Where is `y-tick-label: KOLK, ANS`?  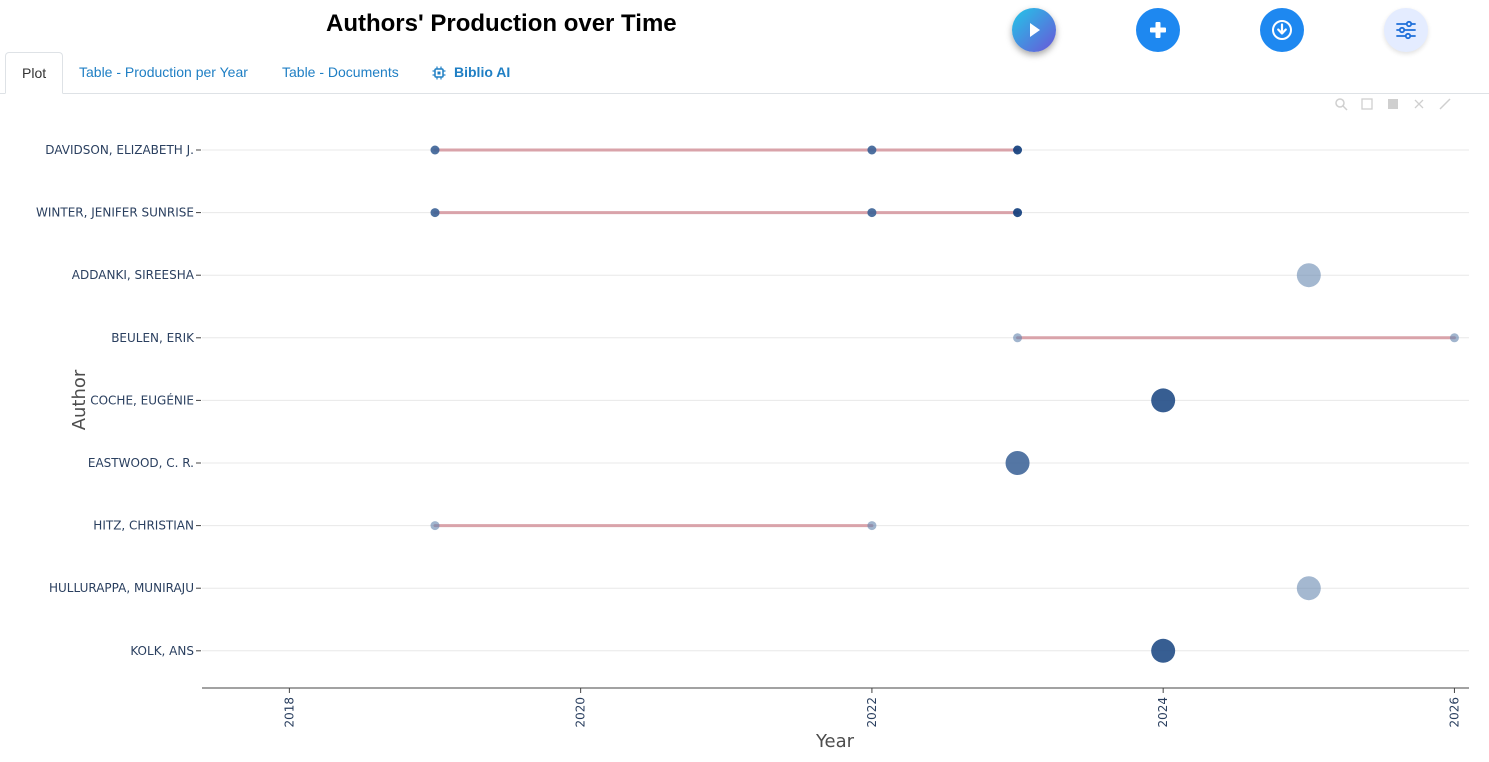
y-tick-label: KOLK, ANS is located at coordinates (162, 651).